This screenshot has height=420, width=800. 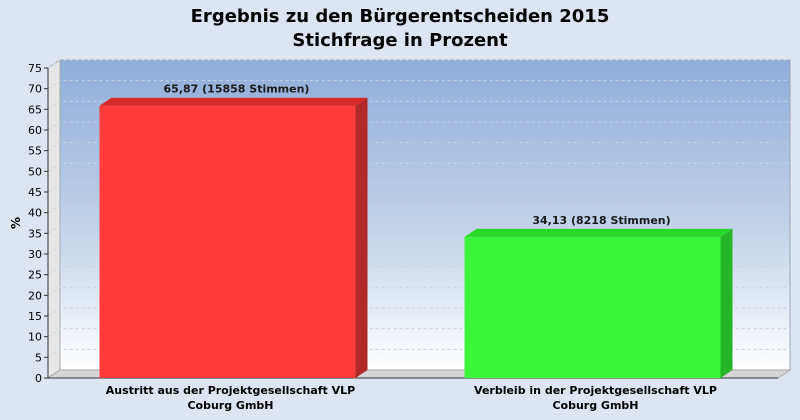 What do you see at coordinates (237, 89) in the screenshot?
I see `data-label: 65,87 (15858 Stimmen)` at bounding box center [237, 89].